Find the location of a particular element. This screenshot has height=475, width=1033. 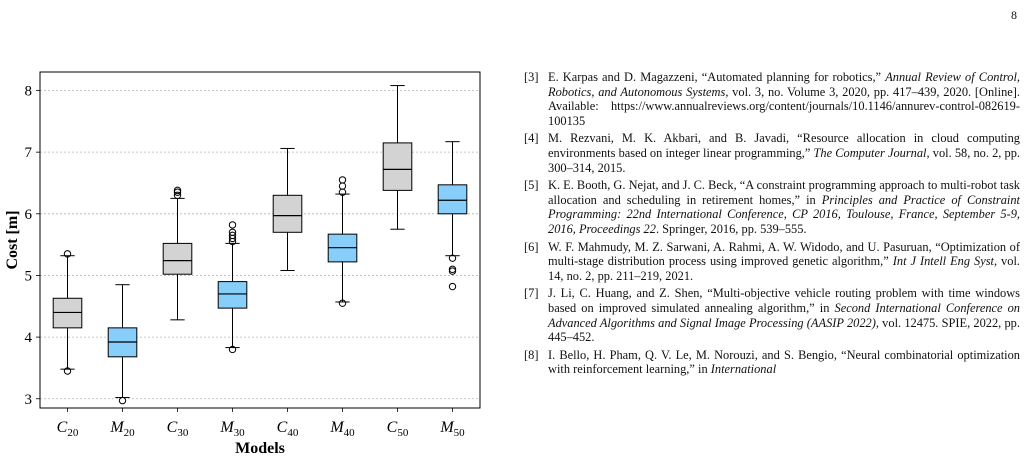

reference-venue: Int J Intell Eng Syst is located at coordinates (943, 261).